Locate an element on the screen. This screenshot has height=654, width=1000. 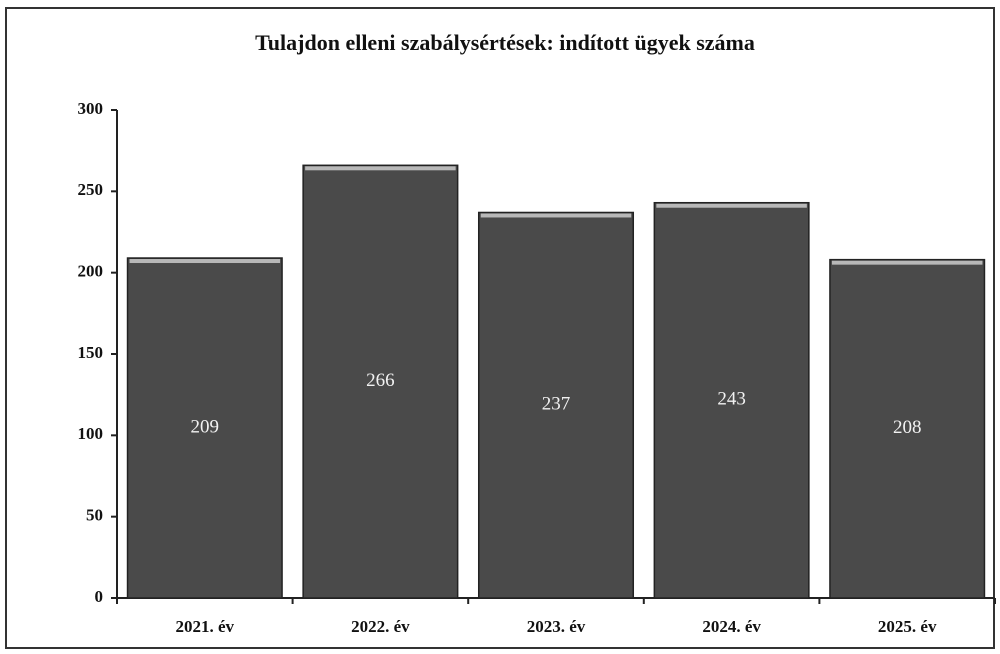
data-label: 266 is located at coordinates (380, 380).